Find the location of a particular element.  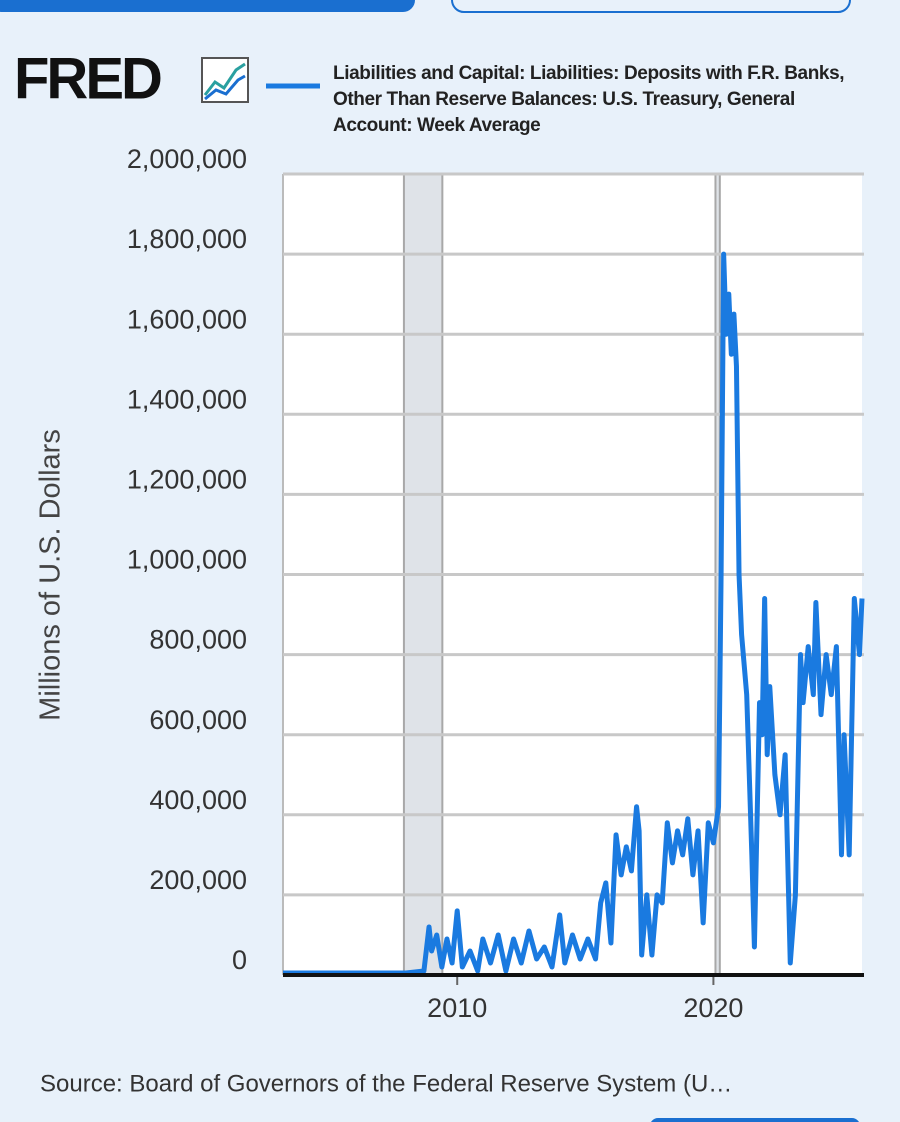

y-tick-label: 600,000 is located at coordinates (198, 720).